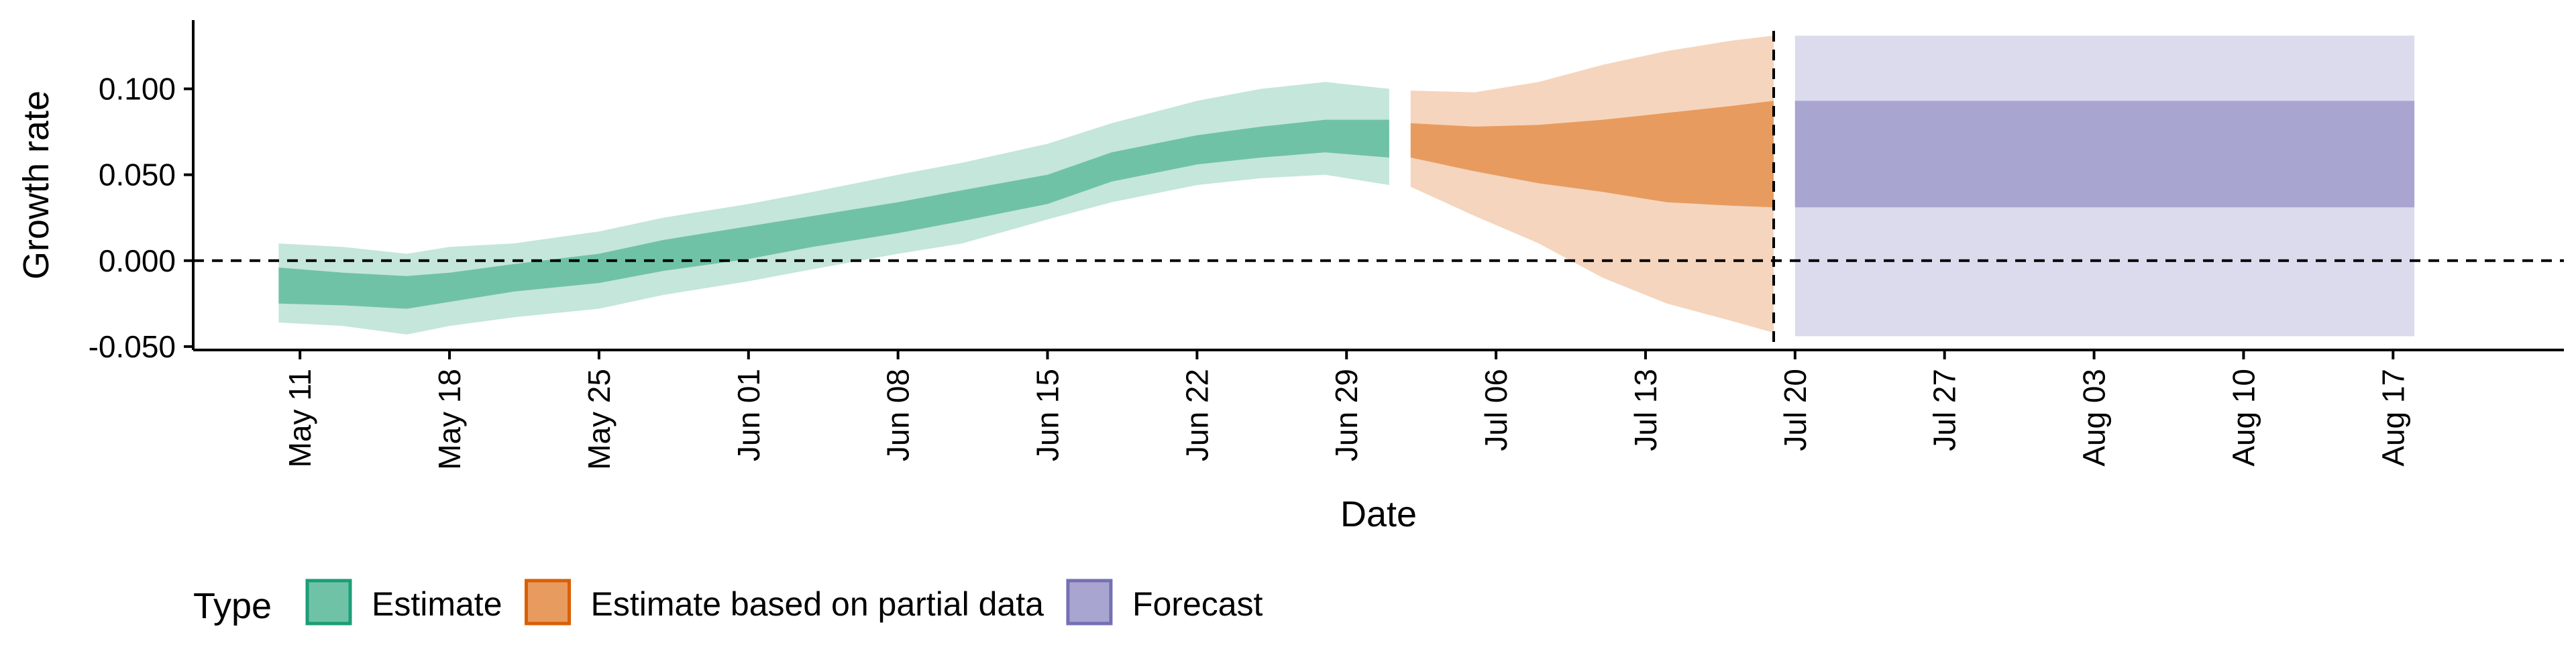 The height and width of the screenshot is (647, 2576). Describe the element at coordinates (437, 604) in the screenshot. I see `legend-label: Estimate` at that location.